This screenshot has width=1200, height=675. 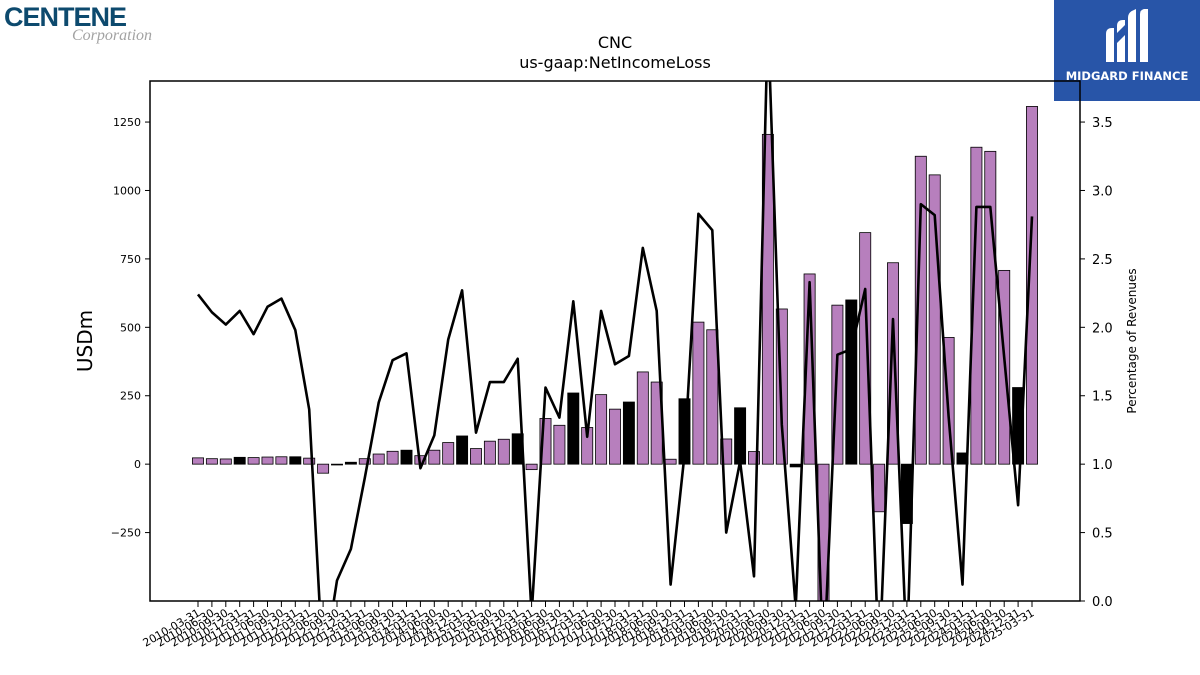 I want to click on logo-company-name: CENTENE, so click(x=65, y=17).